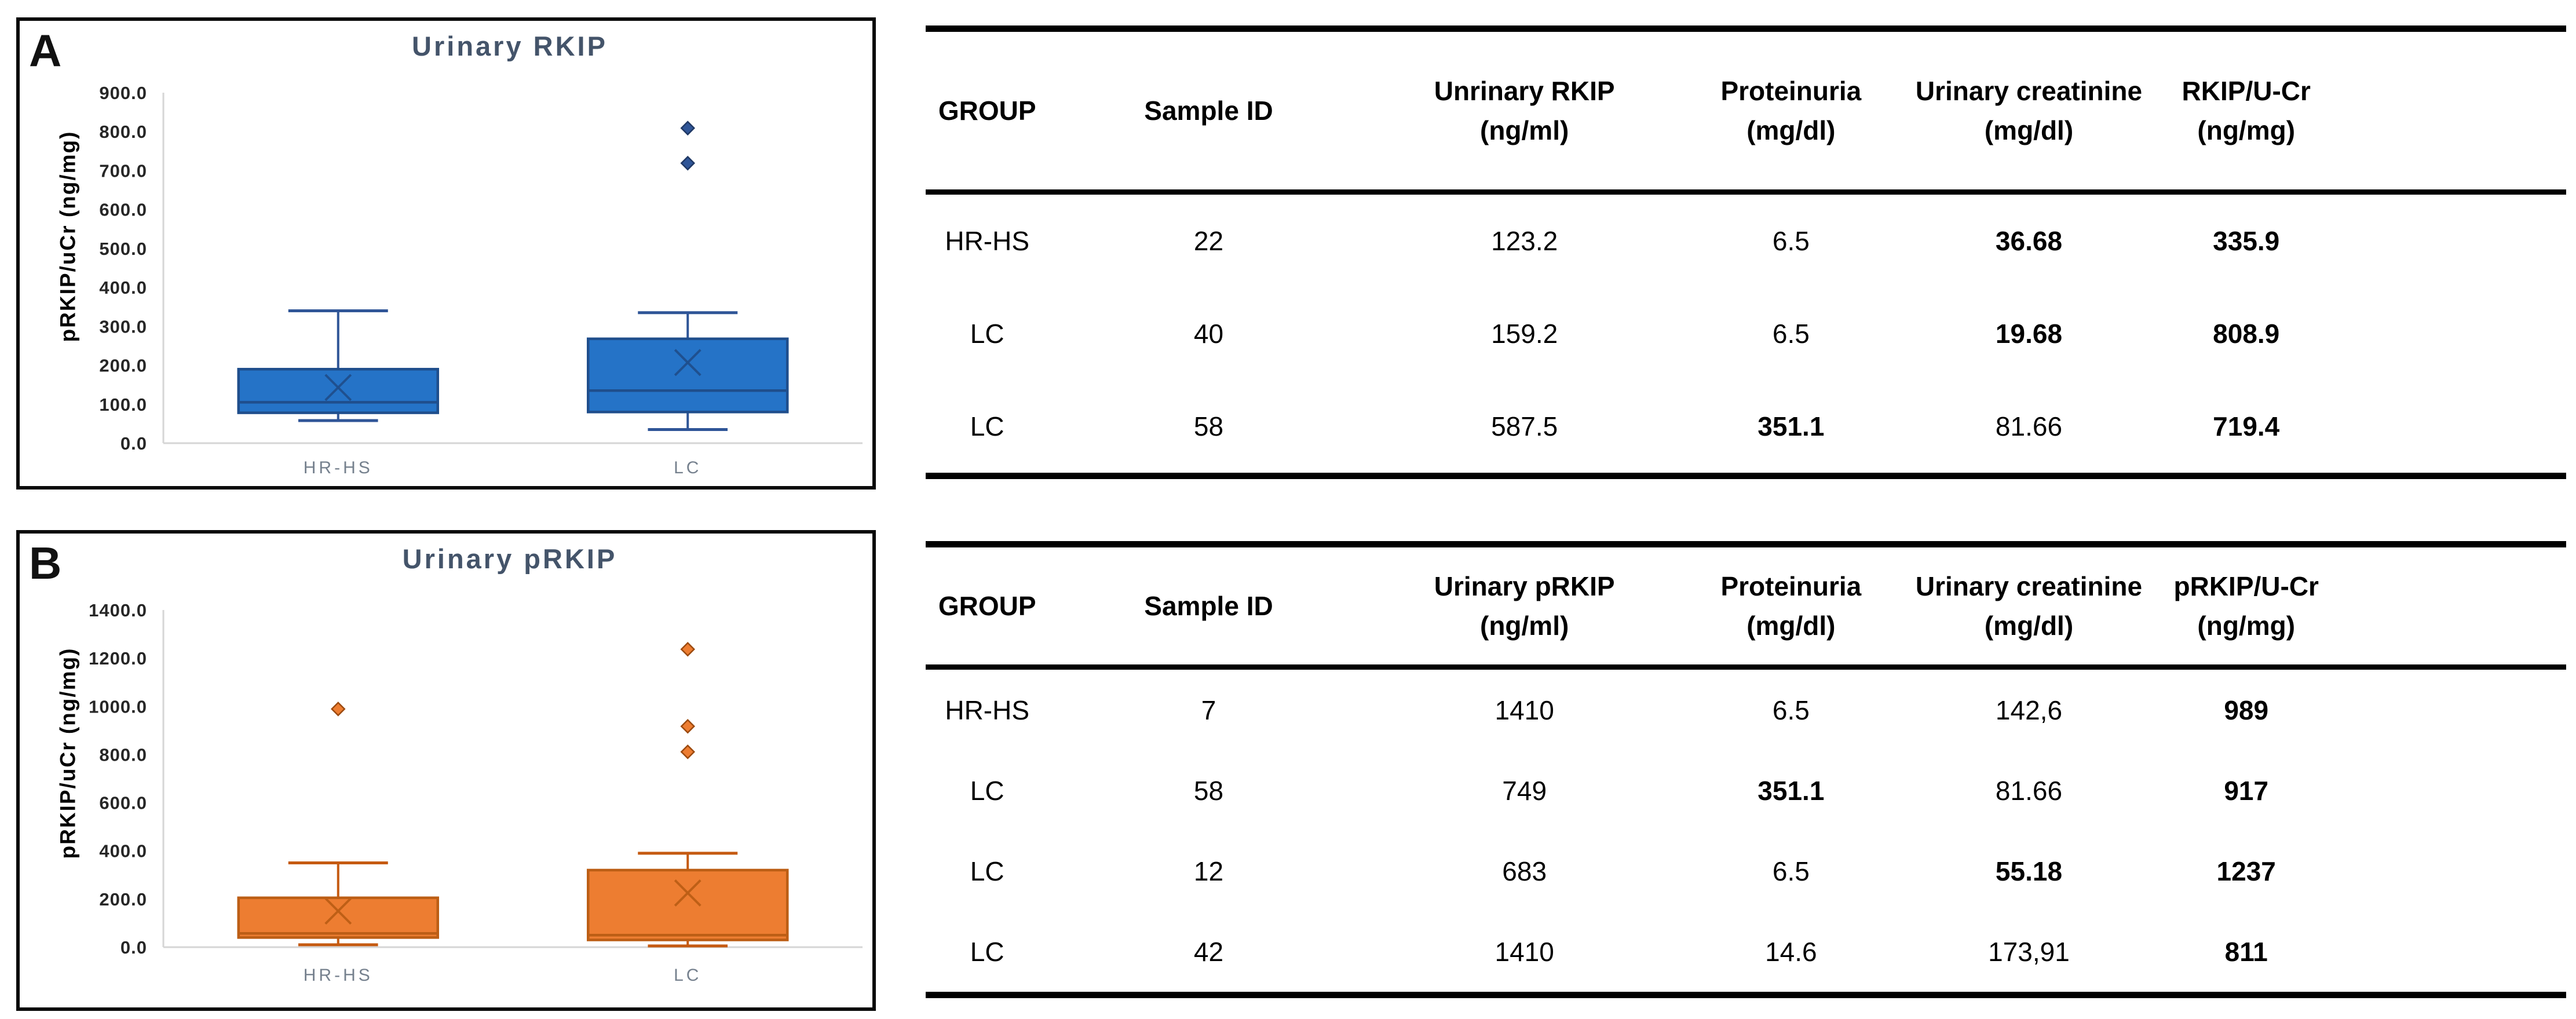 The height and width of the screenshot is (1019, 2576). Describe the element at coordinates (1524, 91) in the screenshot. I see `column-header-name: Unrinary RKIP` at that location.